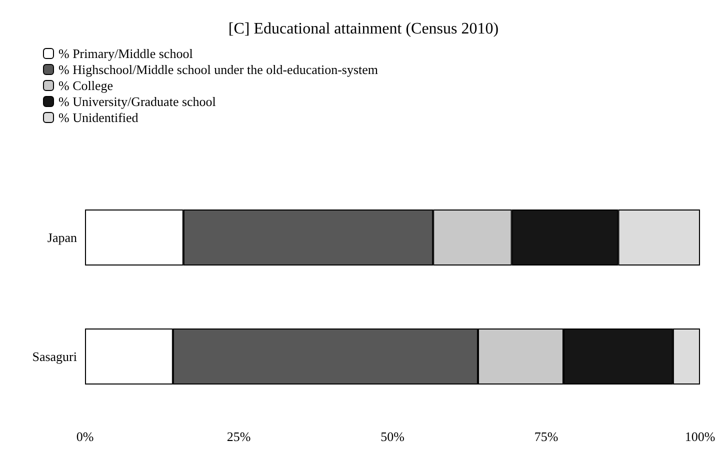  Describe the element at coordinates (86, 85) in the screenshot. I see `legend-label: % College` at that location.